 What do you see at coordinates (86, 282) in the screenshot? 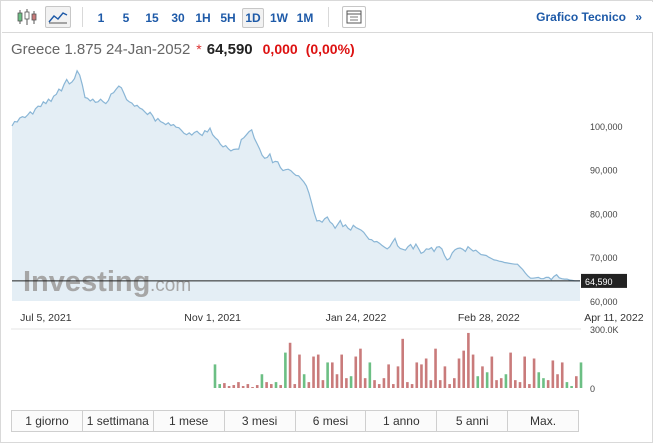
I see `investing-watermark: Investing` at bounding box center [86, 282].